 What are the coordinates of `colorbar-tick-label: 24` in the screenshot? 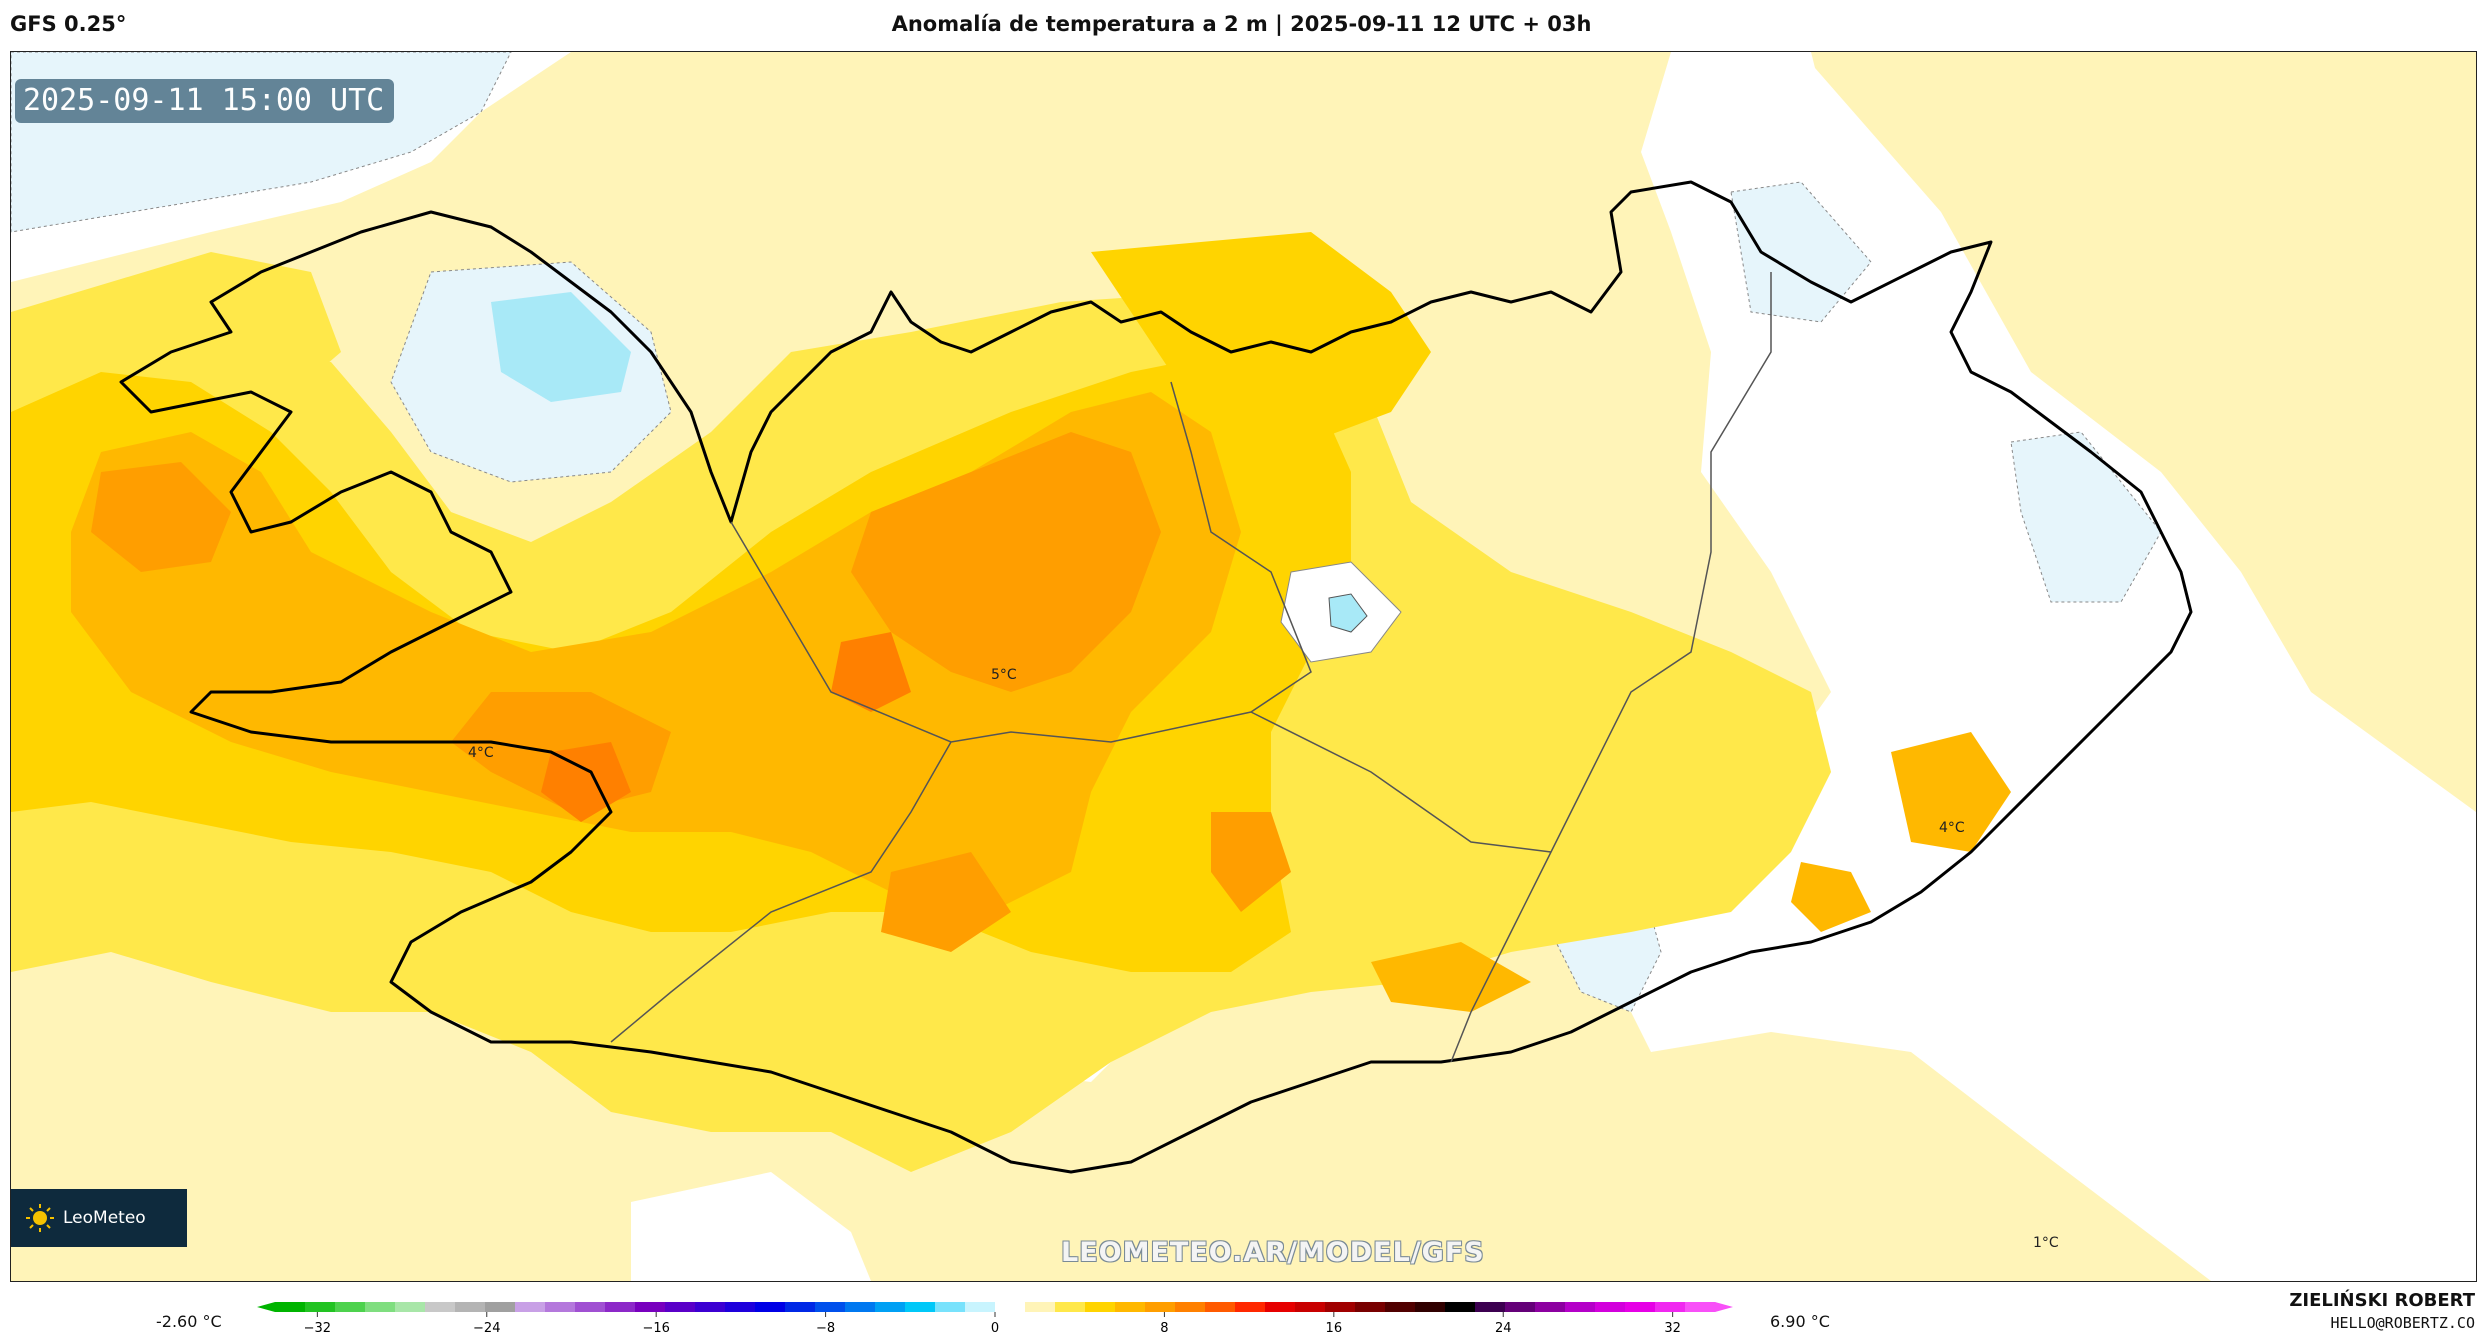 It's located at (1503, 1328).